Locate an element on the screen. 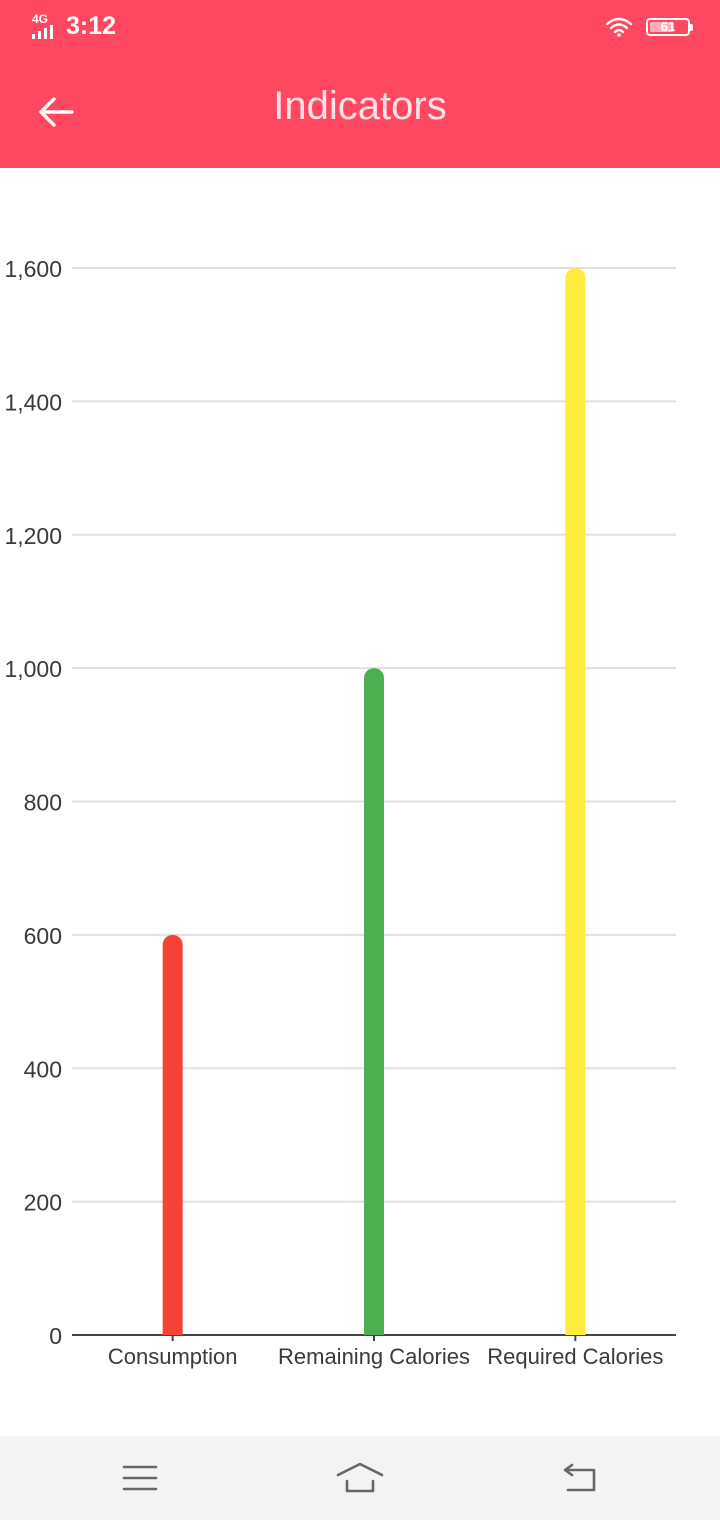 This screenshot has height=1520, width=720. arrow-left-icon is located at coordinates (56, 112).